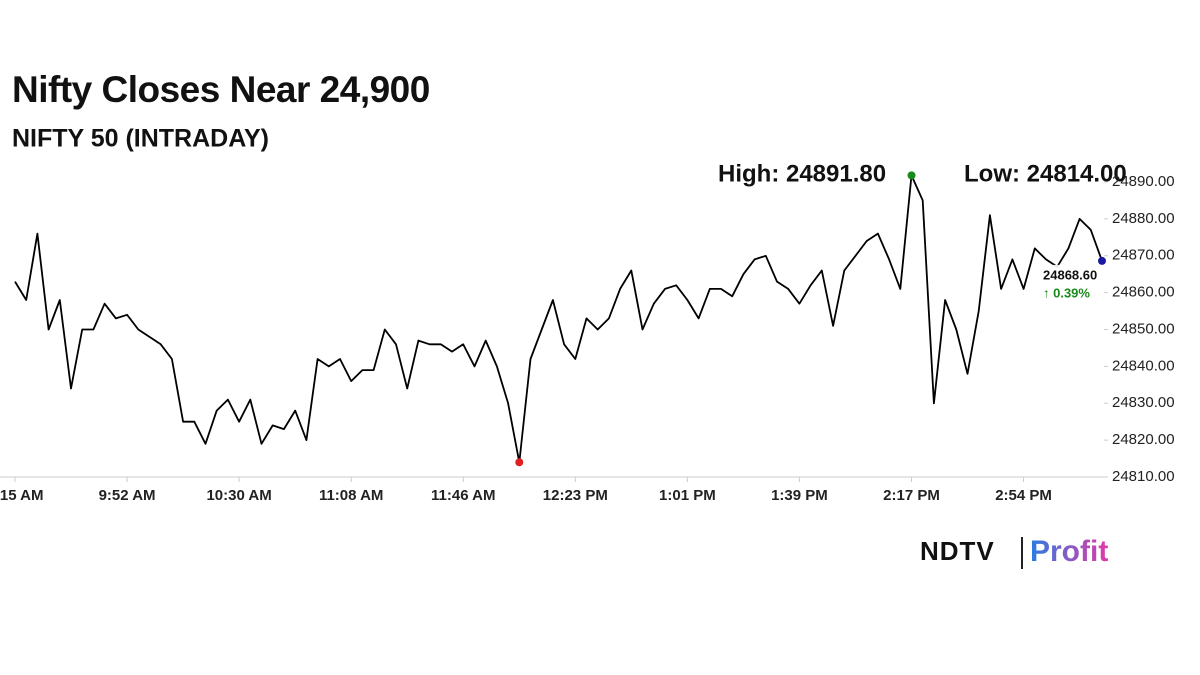 The height and width of the screenshot is (675, 1200). I want to click on y-tick-label: 24840.00, so click(1143, 365).